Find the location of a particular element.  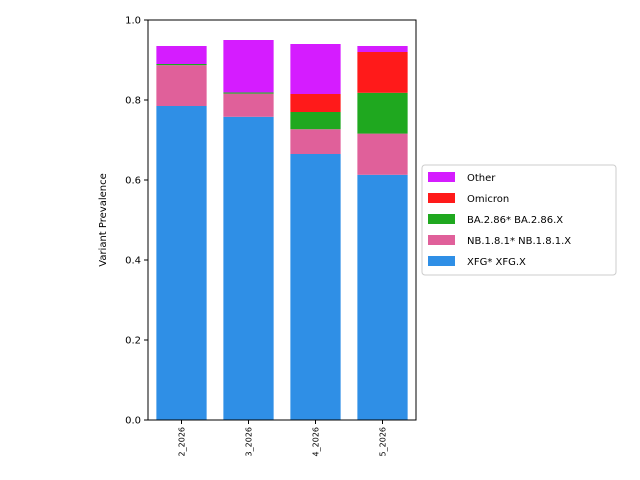

y-axis-title: Variant Prevalence is located at coordinates (103, 220).